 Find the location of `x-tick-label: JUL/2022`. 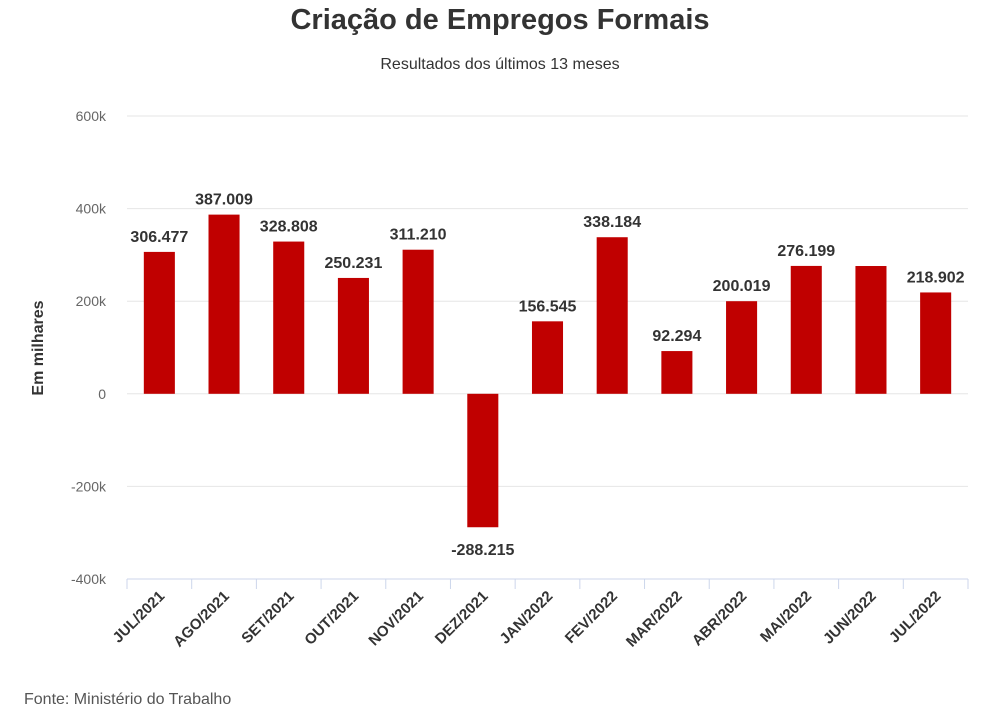

x-tick-label: JUL/2022 is located at coordinates (915, 617).